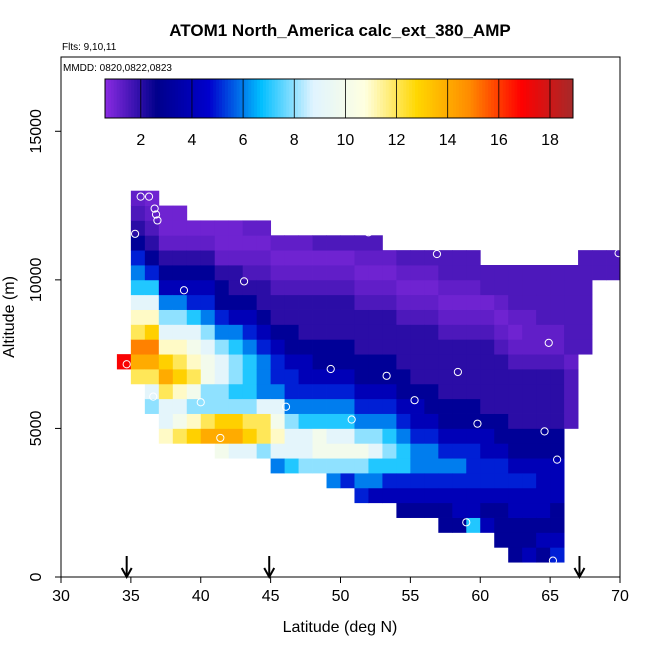 Image resolution: width=650 pixels, height=650 pixels. I want to click on flights-label: Flts: 9,10,11, so click(89, 47).